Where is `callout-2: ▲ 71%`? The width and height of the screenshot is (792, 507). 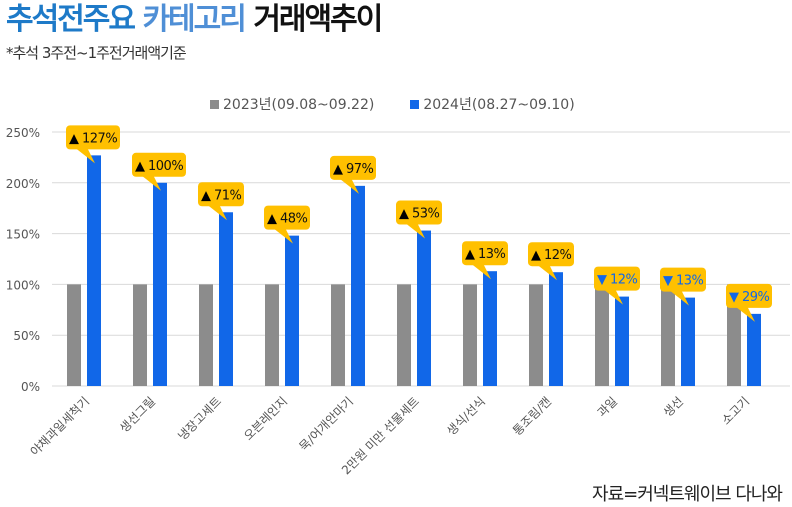 callout-2: ▲ 71% is located at coordinates (221, 201).